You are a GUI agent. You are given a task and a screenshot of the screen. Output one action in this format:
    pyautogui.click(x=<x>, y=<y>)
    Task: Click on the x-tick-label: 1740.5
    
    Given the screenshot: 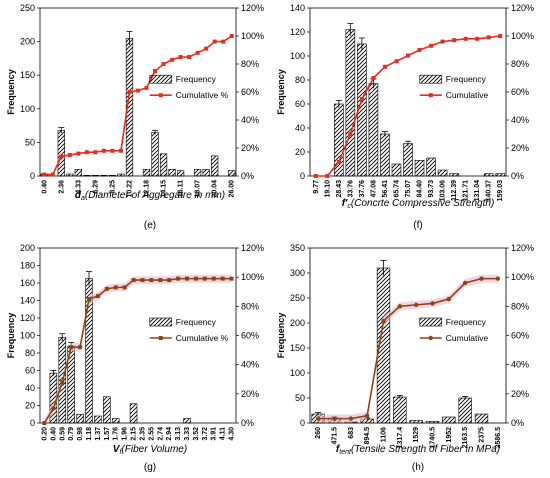 What is the action you would take?
    pyautogui.click(x=433, y=438)
    